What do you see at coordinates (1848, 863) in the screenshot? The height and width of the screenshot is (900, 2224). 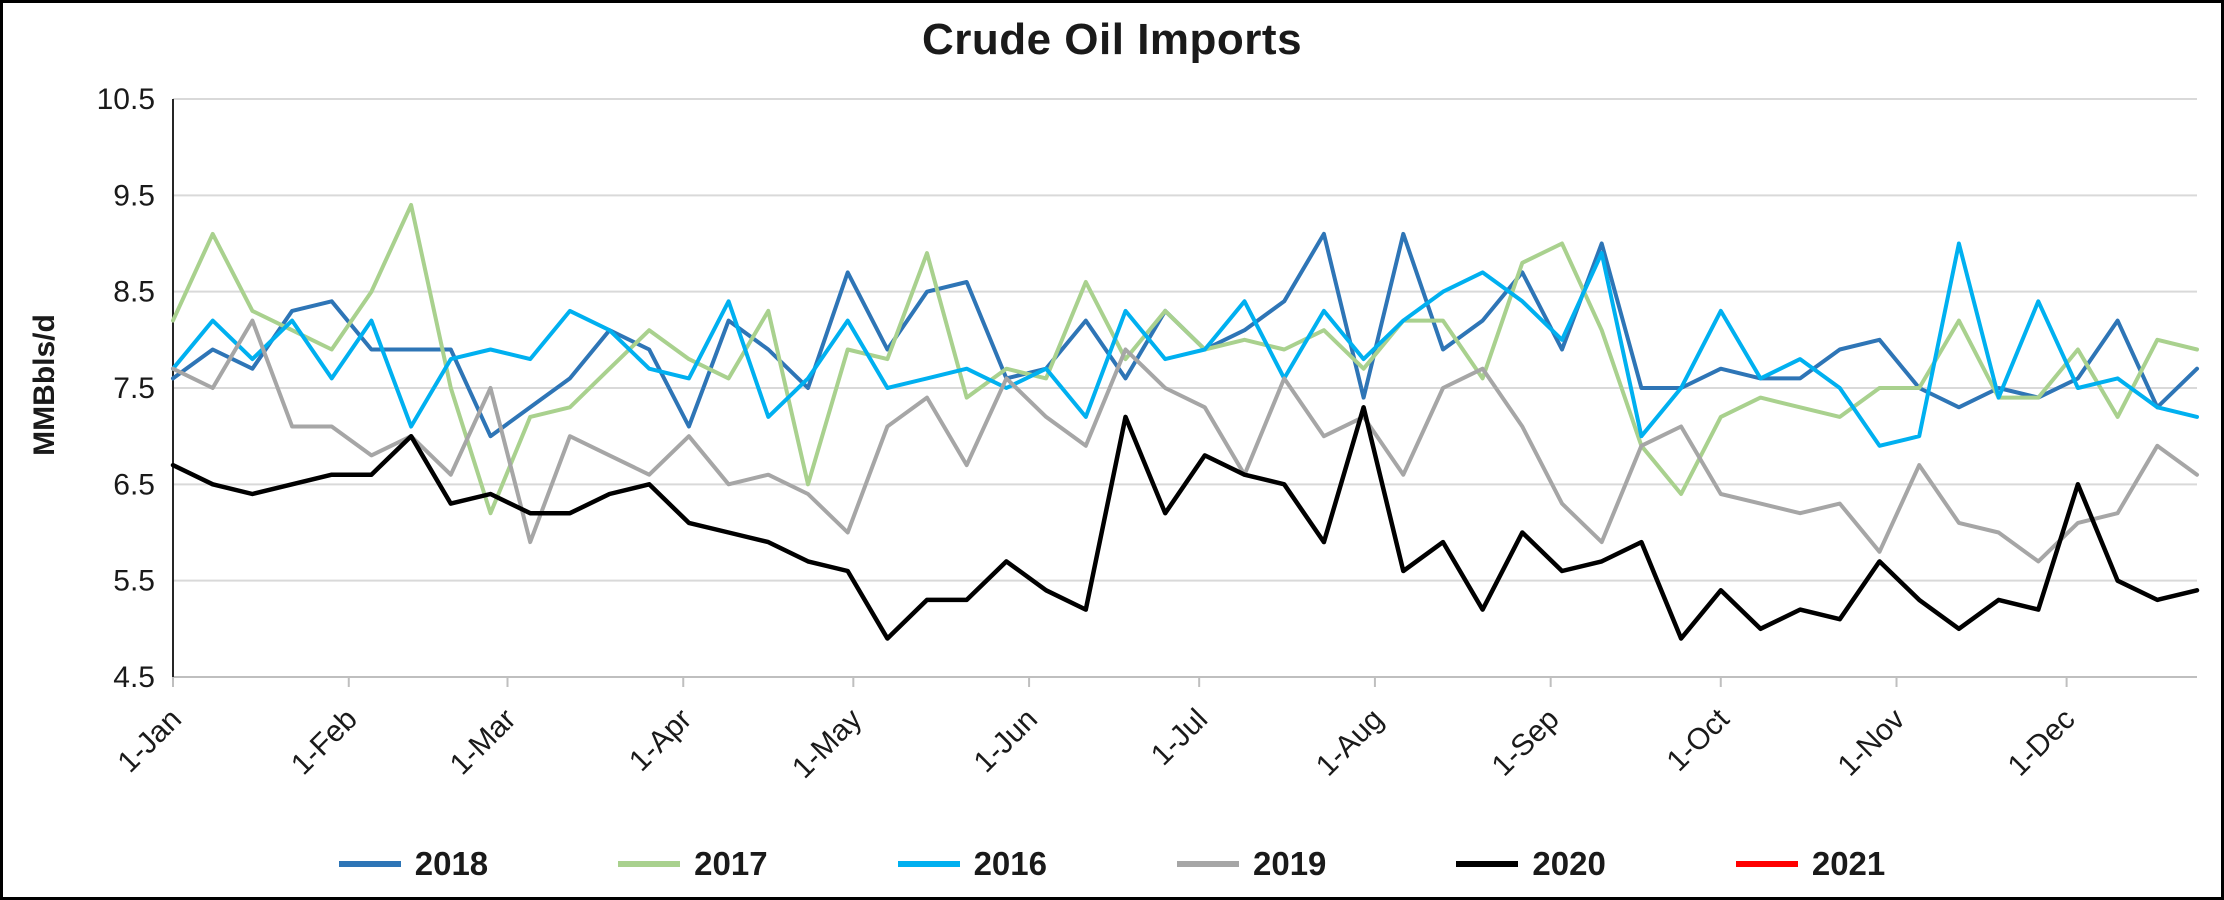 I see `legend-label: 2021` at bounding box center [1848, 863].